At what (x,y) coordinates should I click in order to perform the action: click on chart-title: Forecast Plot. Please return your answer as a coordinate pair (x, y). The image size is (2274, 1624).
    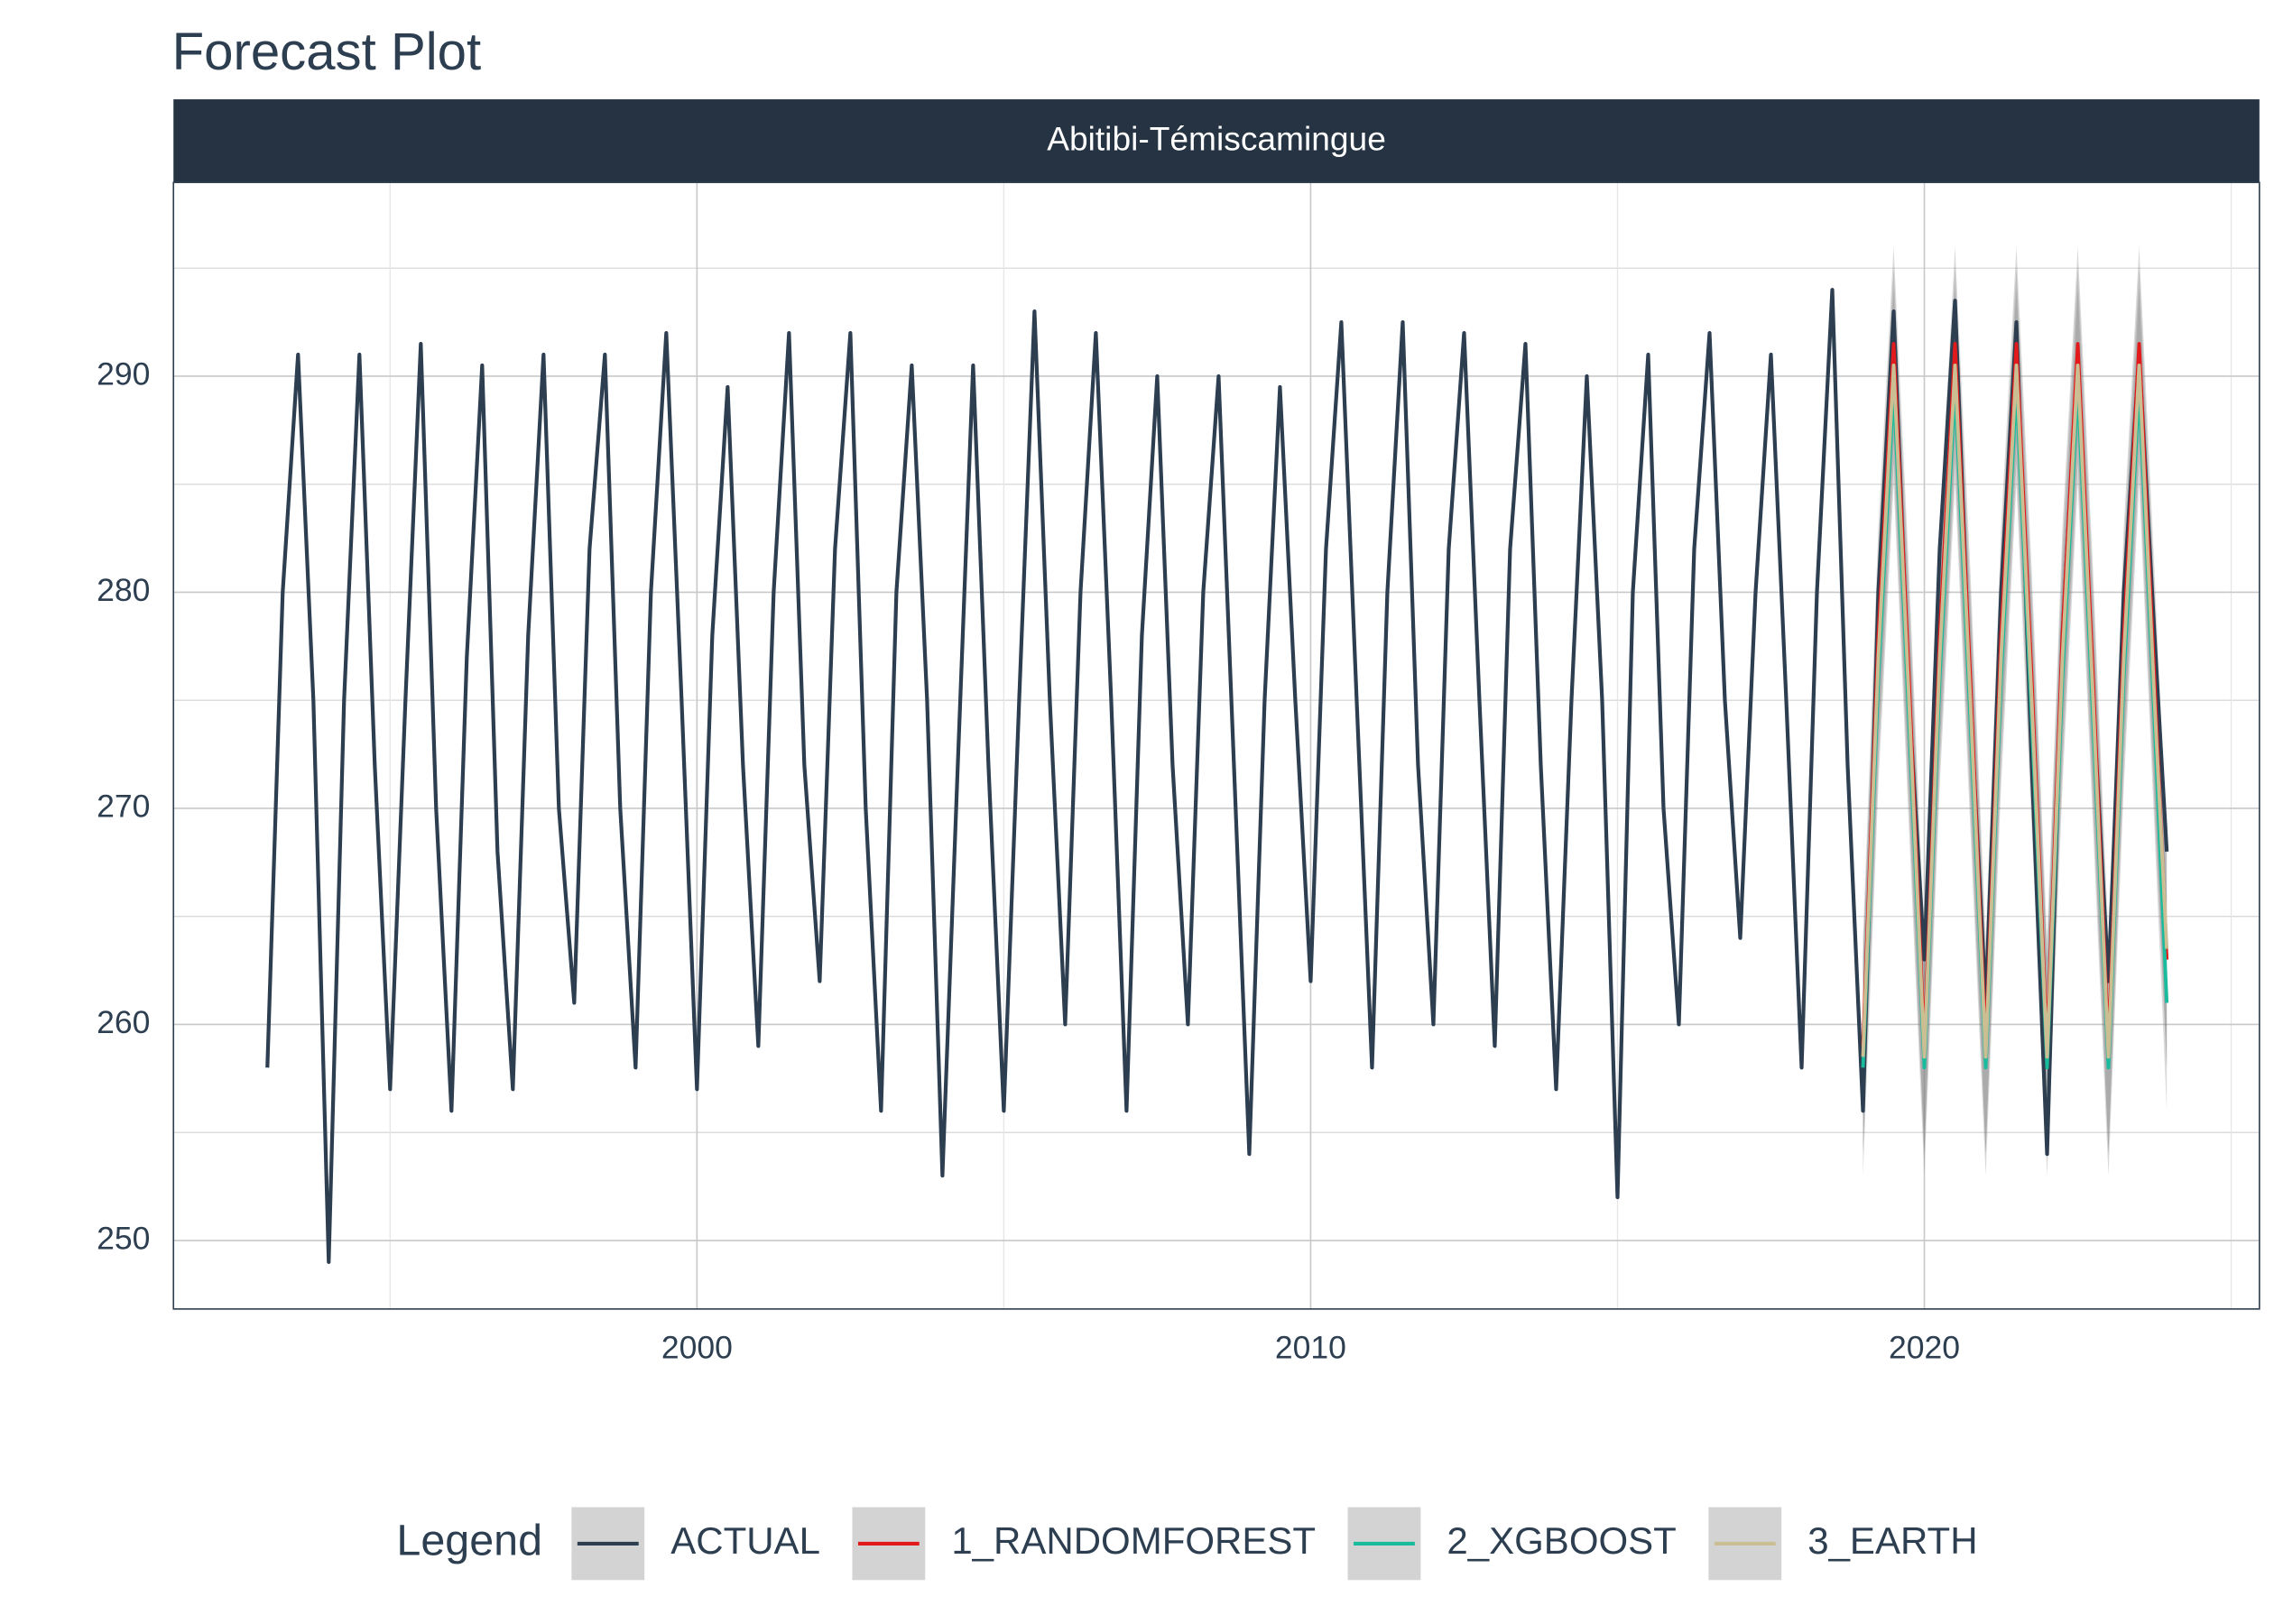
    Looking at the image, I should click on (327, 52).